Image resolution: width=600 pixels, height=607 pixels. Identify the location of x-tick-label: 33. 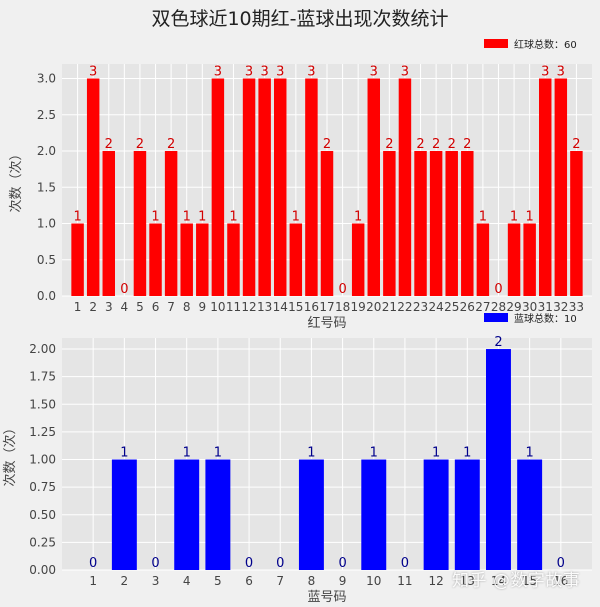
(576, 307).